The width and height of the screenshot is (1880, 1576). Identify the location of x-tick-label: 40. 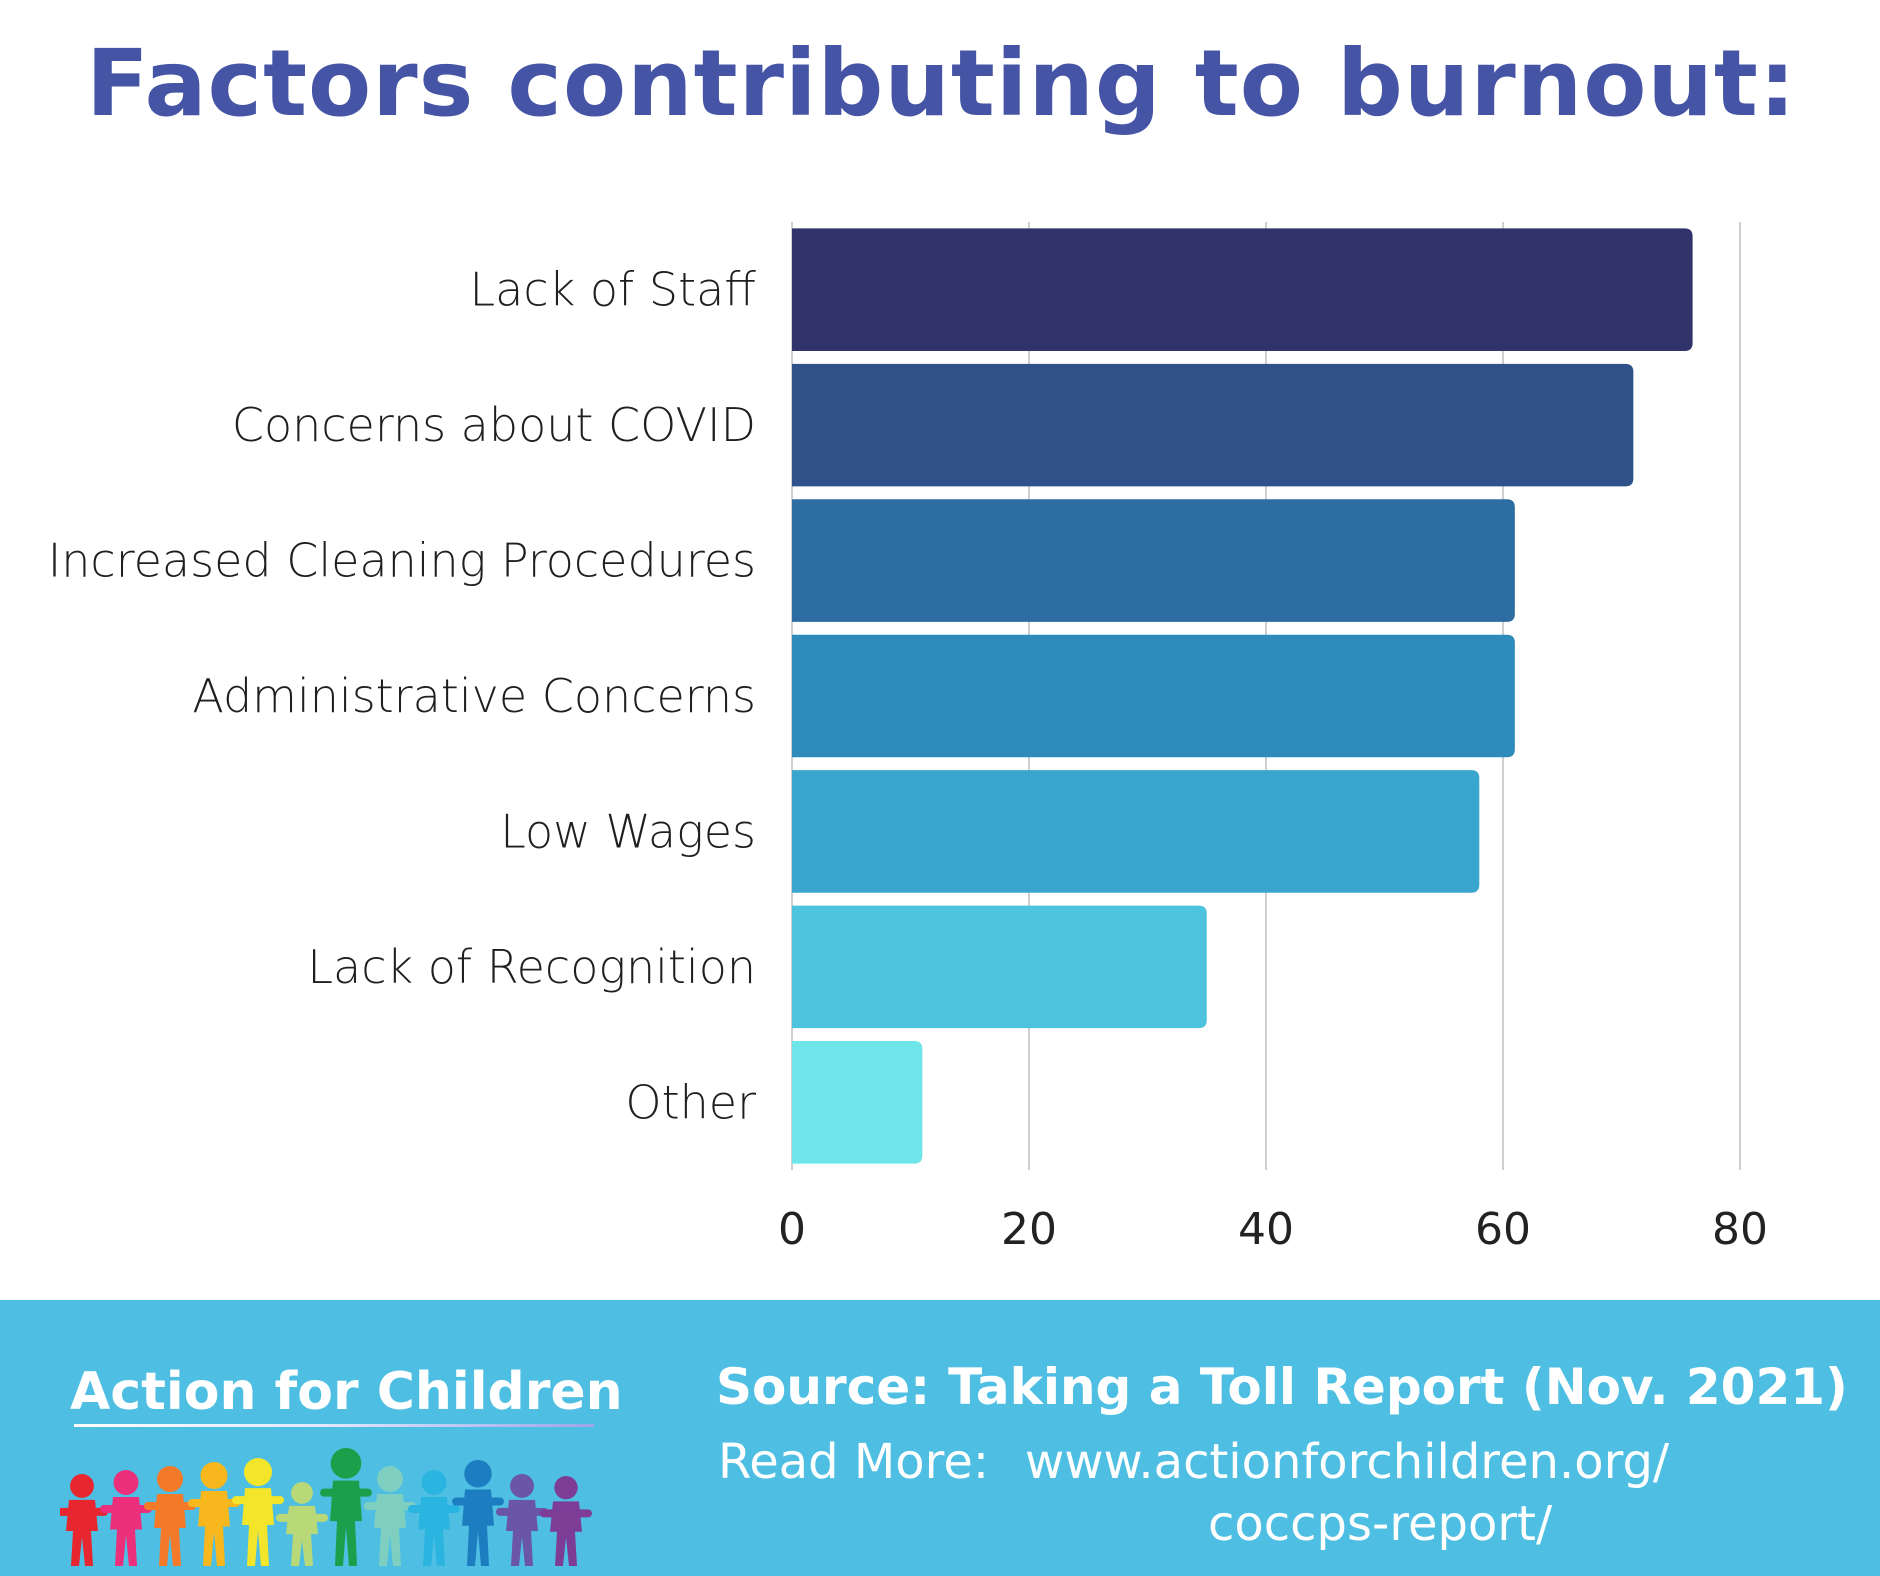
(1266, 1229).